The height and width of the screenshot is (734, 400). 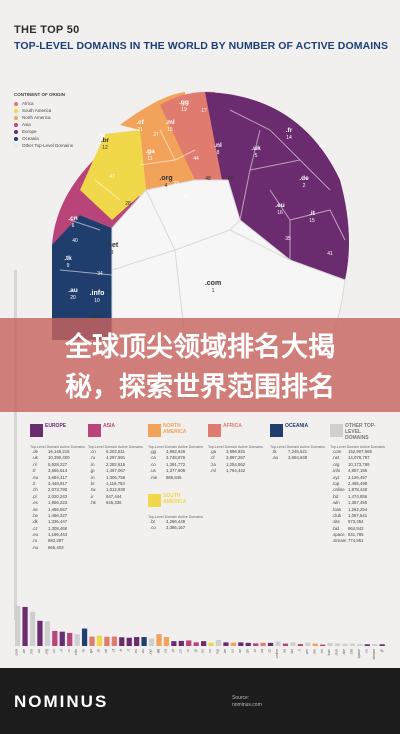 I want to click on legend-item: North America, so click(x=54, y=117).